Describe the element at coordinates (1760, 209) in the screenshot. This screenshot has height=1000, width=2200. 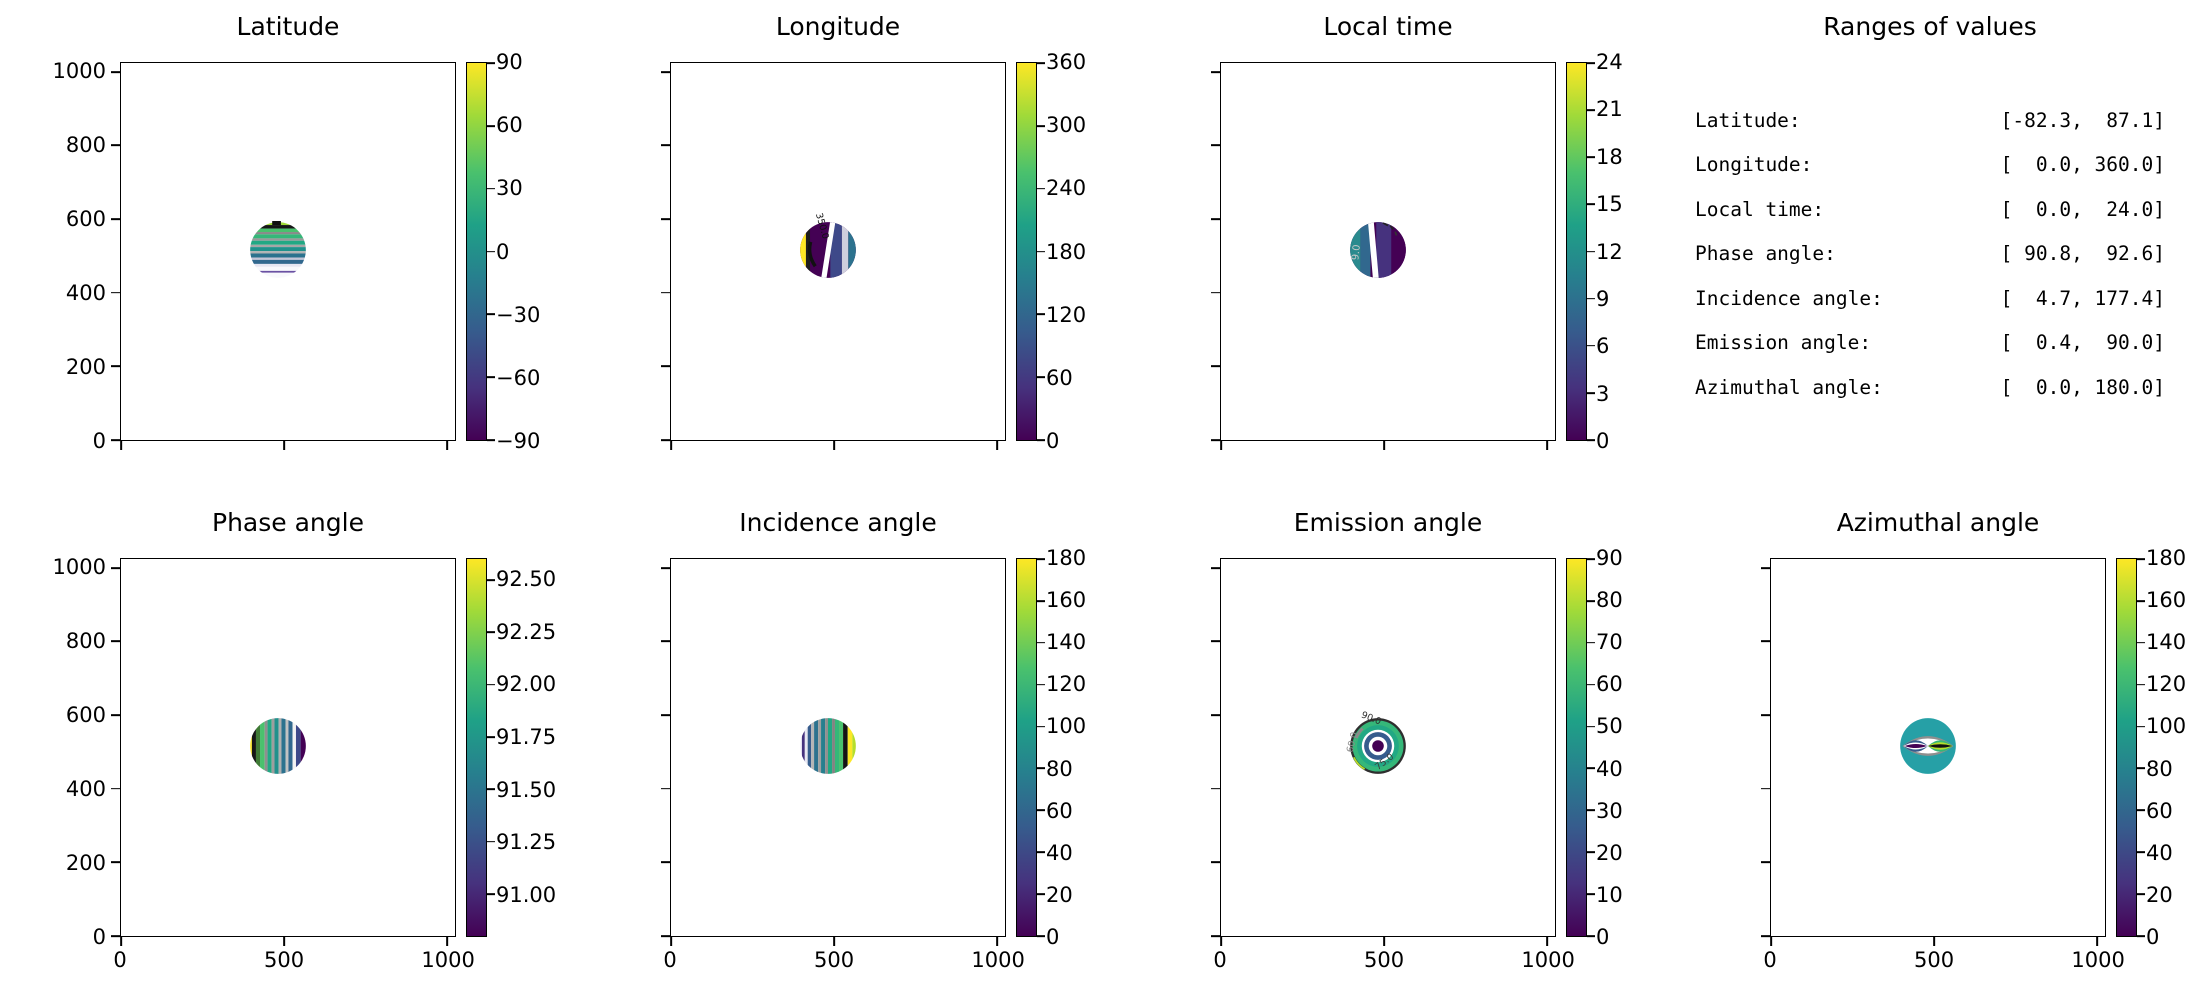
I see `range-label: Local time:` at that location.